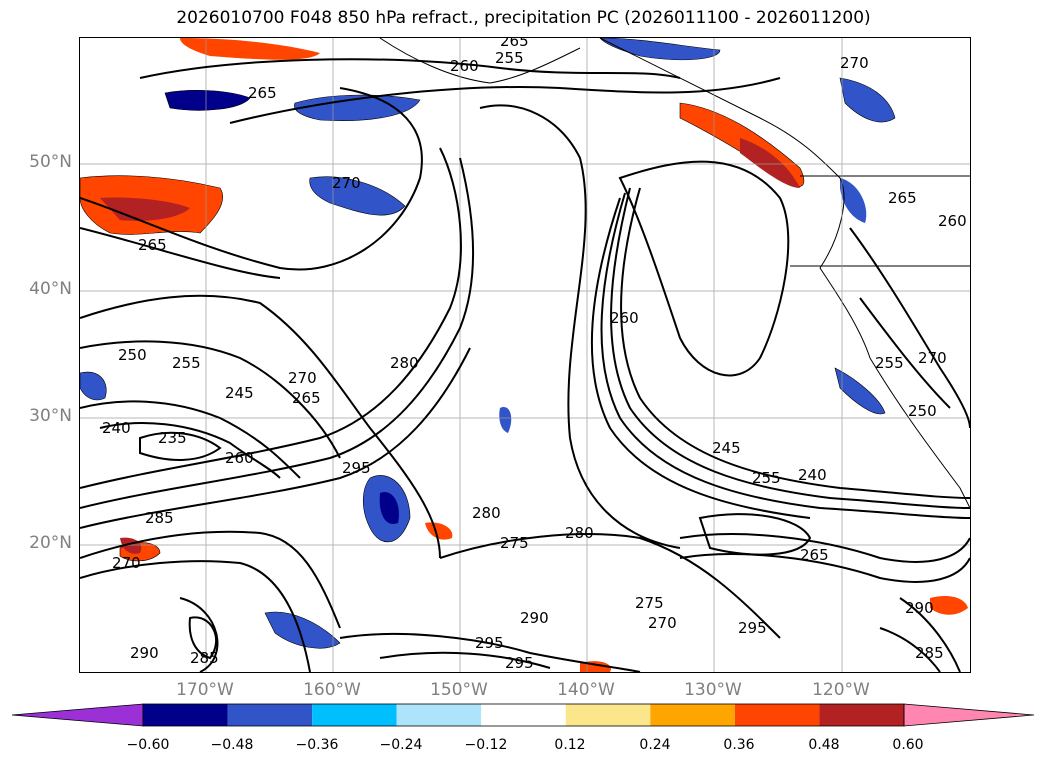 This screenshot has width=1047, height=765. I want to click on lat-label-20n: 20°N, so click(50, 543).